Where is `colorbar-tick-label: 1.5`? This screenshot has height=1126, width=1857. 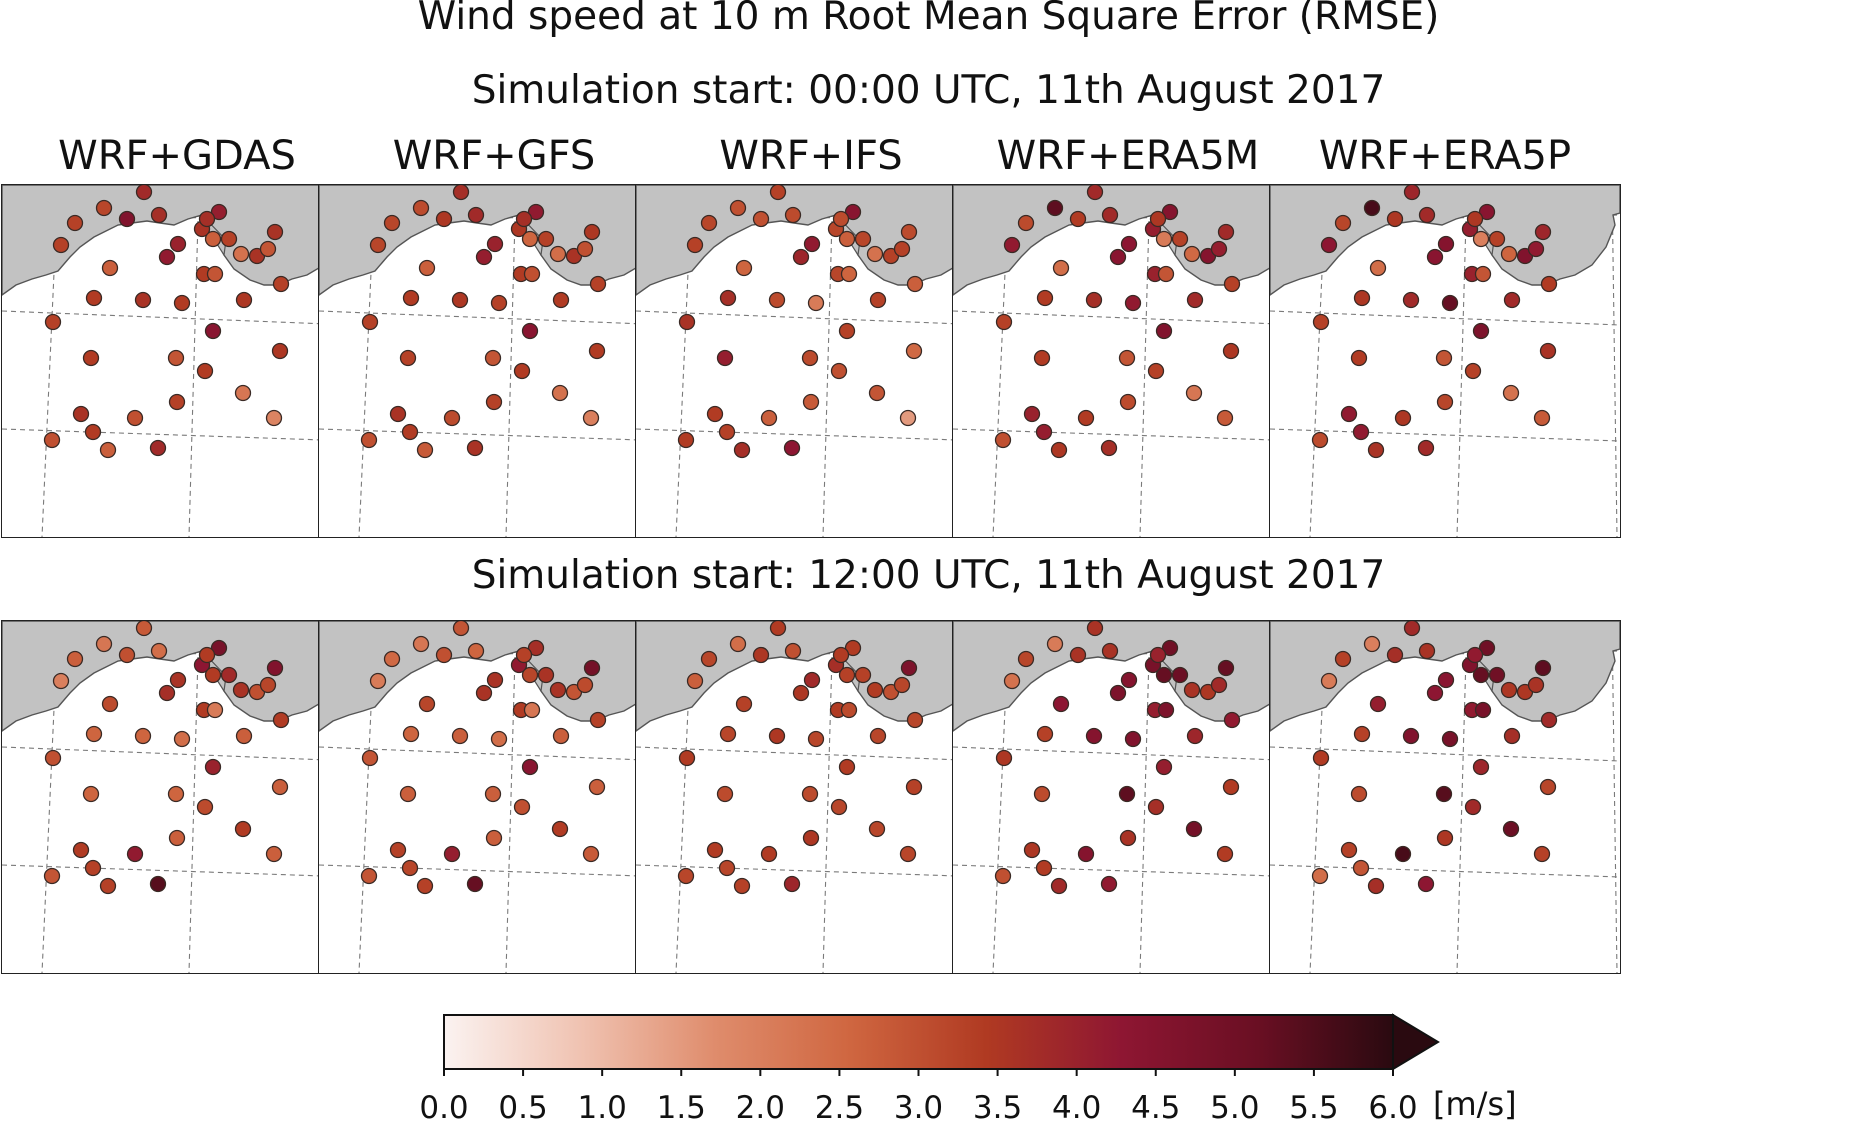
colorbar-tick-label: 1.5 is located at coordinates (681, 1108).